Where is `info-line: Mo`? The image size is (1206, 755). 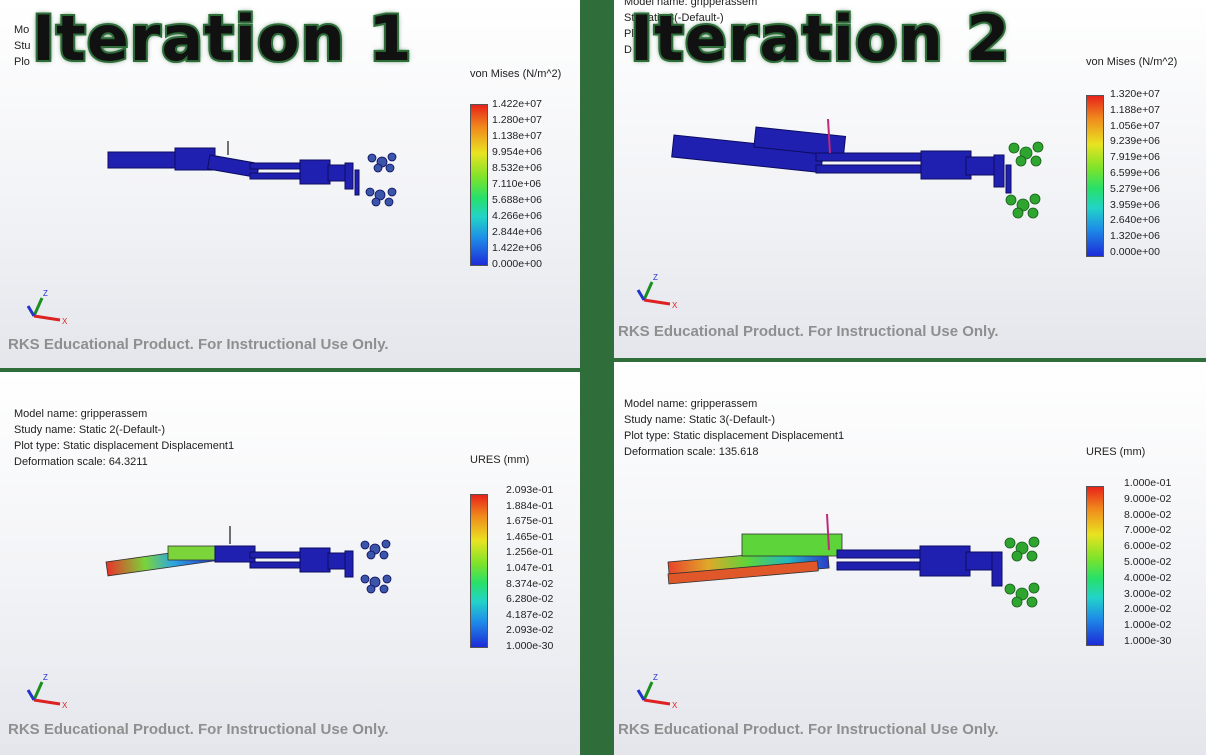
info-line: Mo is located at coordinates (22, 30).